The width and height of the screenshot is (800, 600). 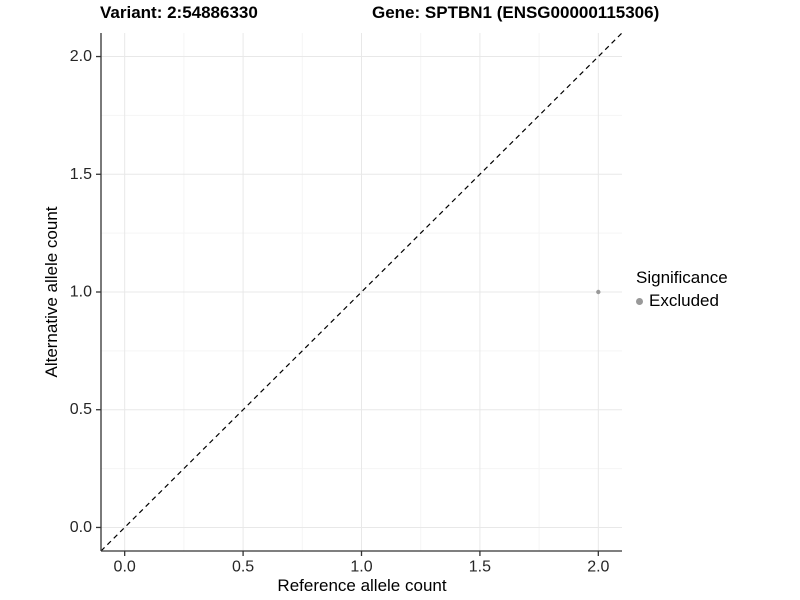 I want to click on x-axis-label: Reference allele count, so click(x=362, y=585).